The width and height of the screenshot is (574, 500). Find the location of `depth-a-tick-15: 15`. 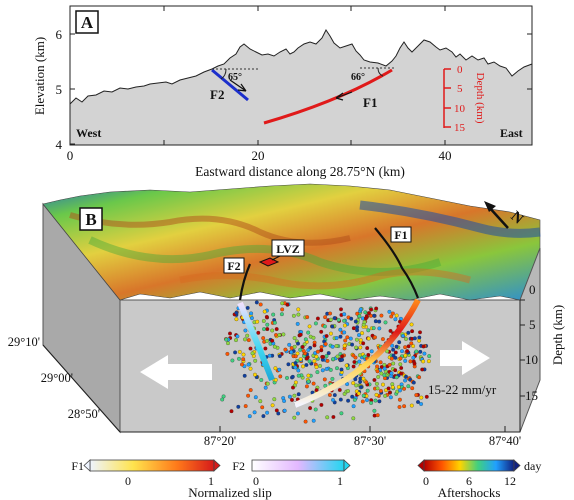

depth-a-tick-15: 15 is located at coordinates (460, 128).